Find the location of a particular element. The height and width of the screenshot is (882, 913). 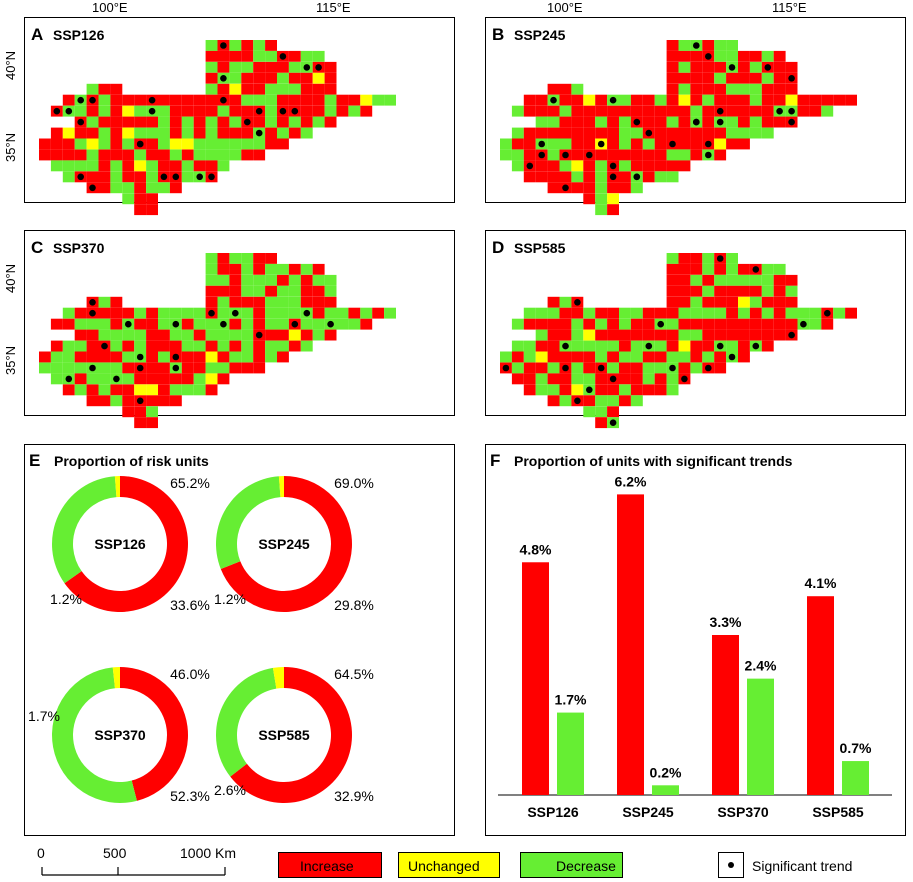

bar-increase is located at coordinates (820, 695).